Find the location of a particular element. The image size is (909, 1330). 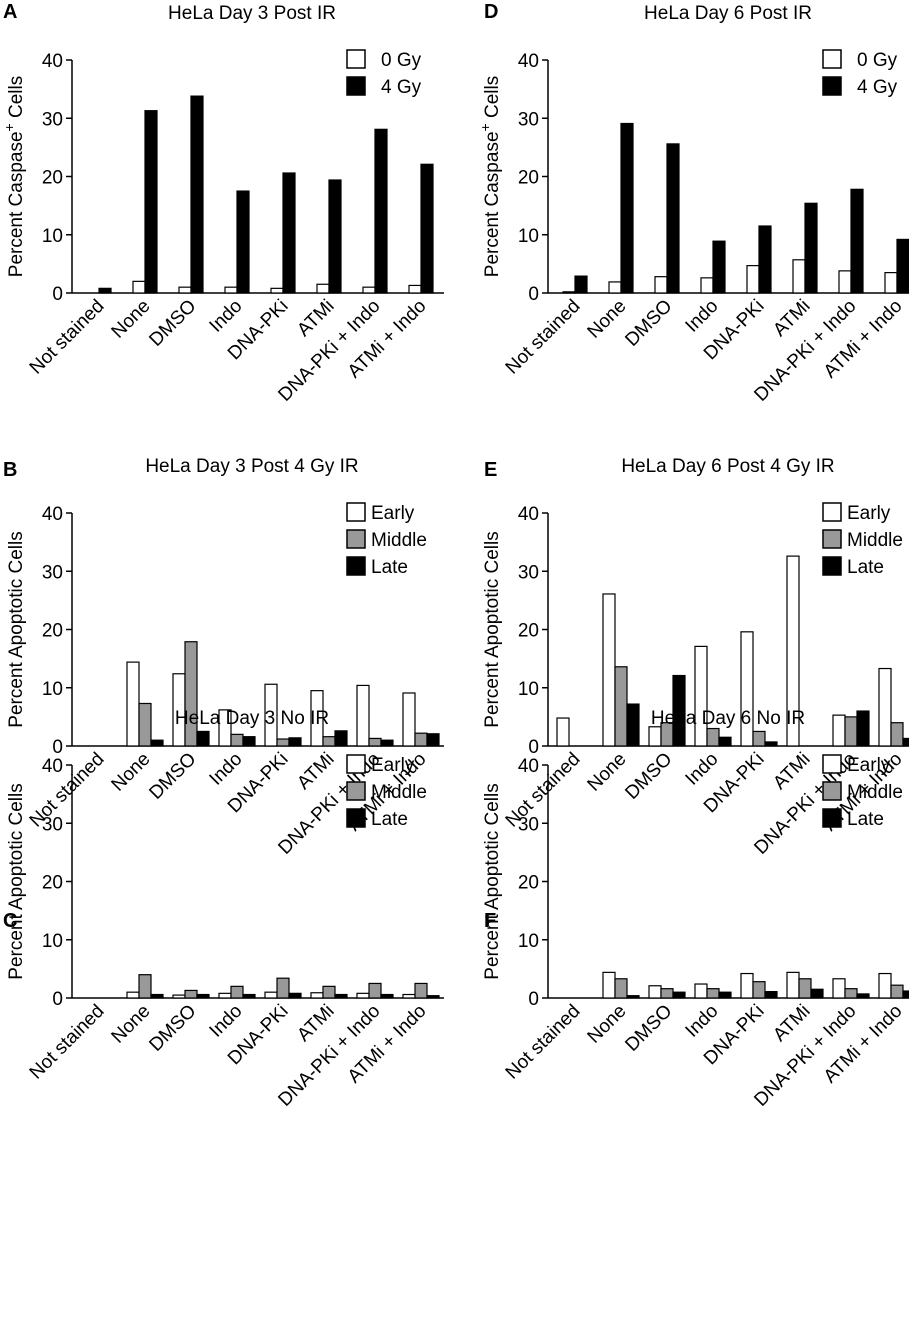

panel-letter: C is located at coordinates (10, 921).